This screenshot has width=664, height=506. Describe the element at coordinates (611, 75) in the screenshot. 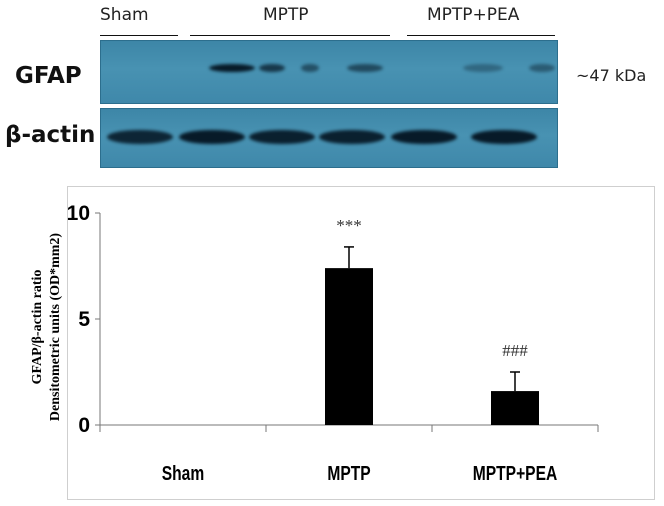

I see `blot-molecular-weight-marker: ~47 kDa` at that location.